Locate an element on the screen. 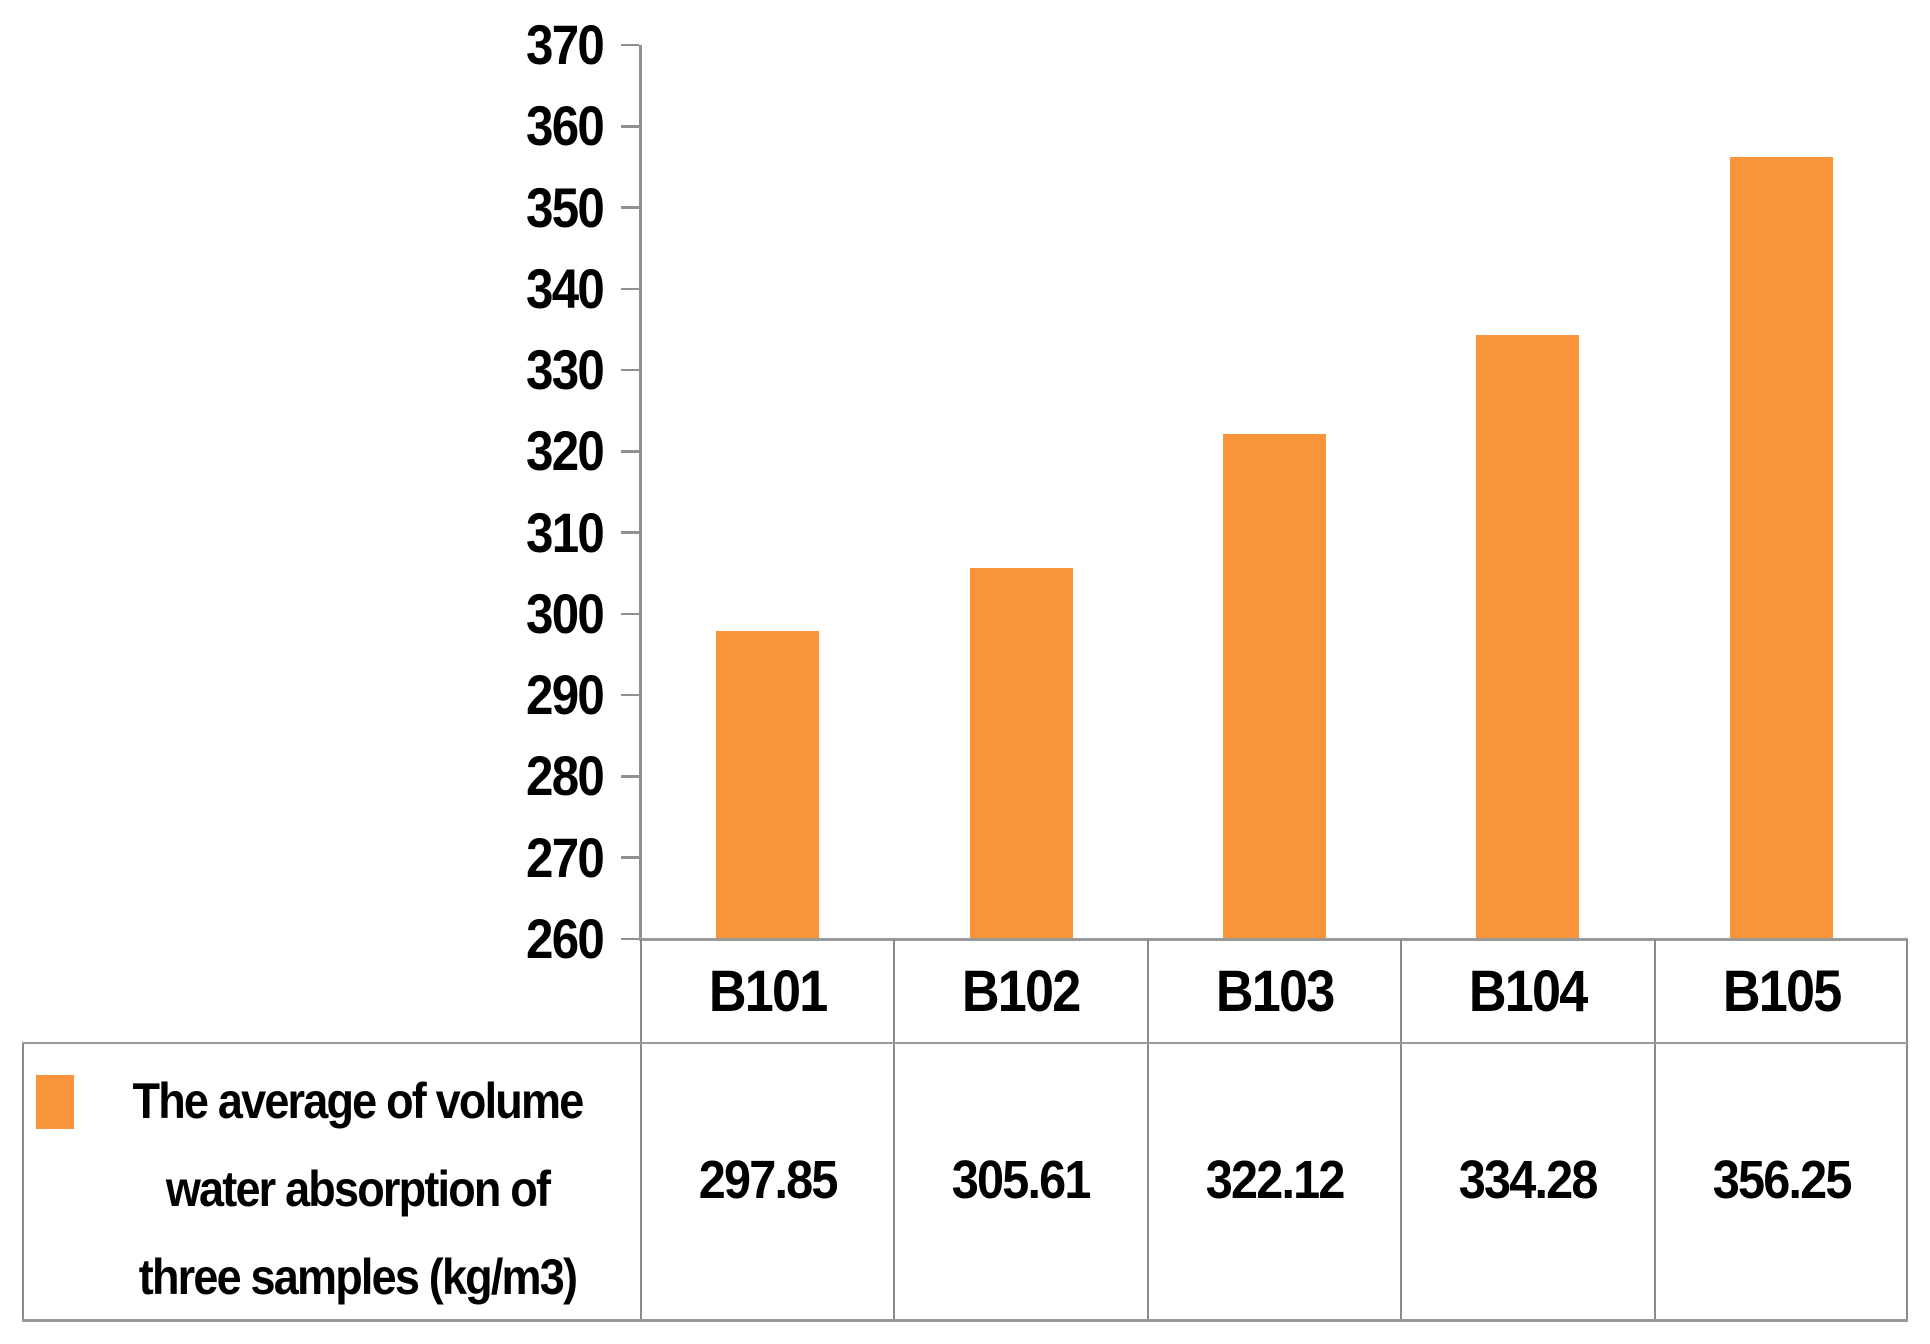 The height and width of the screenshot is (1344, 1930). table-row-separator is located at coordinates (965, 1043).